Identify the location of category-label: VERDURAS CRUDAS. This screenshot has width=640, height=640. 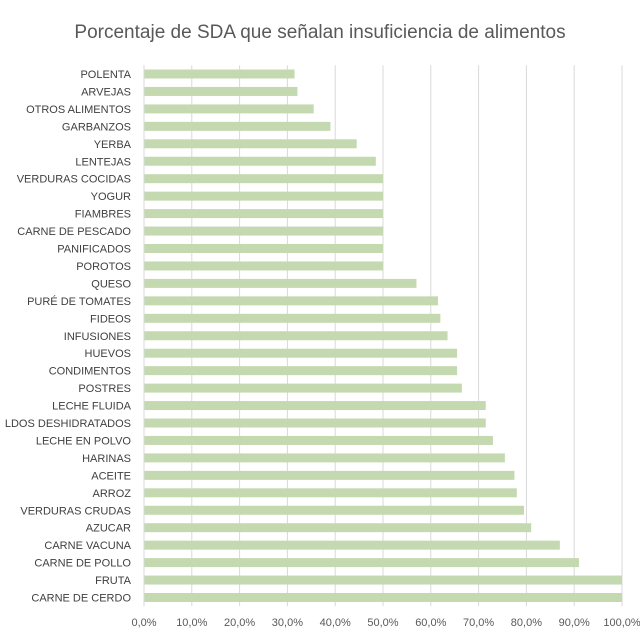
(75, 511).